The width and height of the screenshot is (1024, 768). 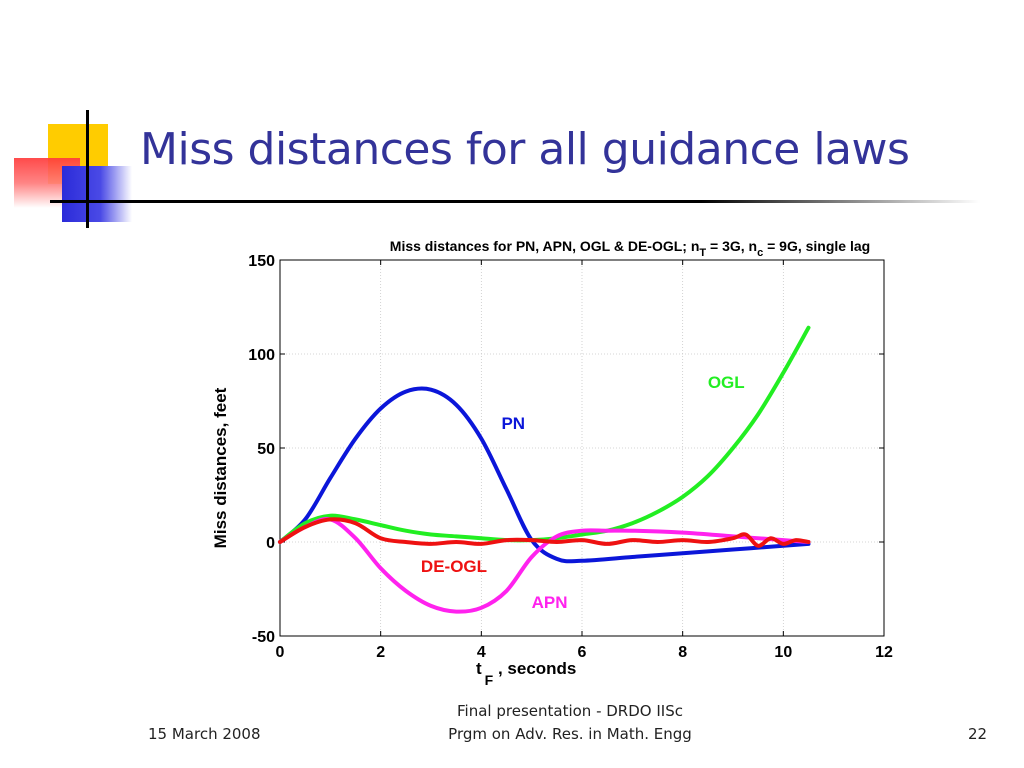 What do you see at coordinates (760, 253) in the screenshot?
I see `chart-title-sub2: c` at bounding box center [760, 253].